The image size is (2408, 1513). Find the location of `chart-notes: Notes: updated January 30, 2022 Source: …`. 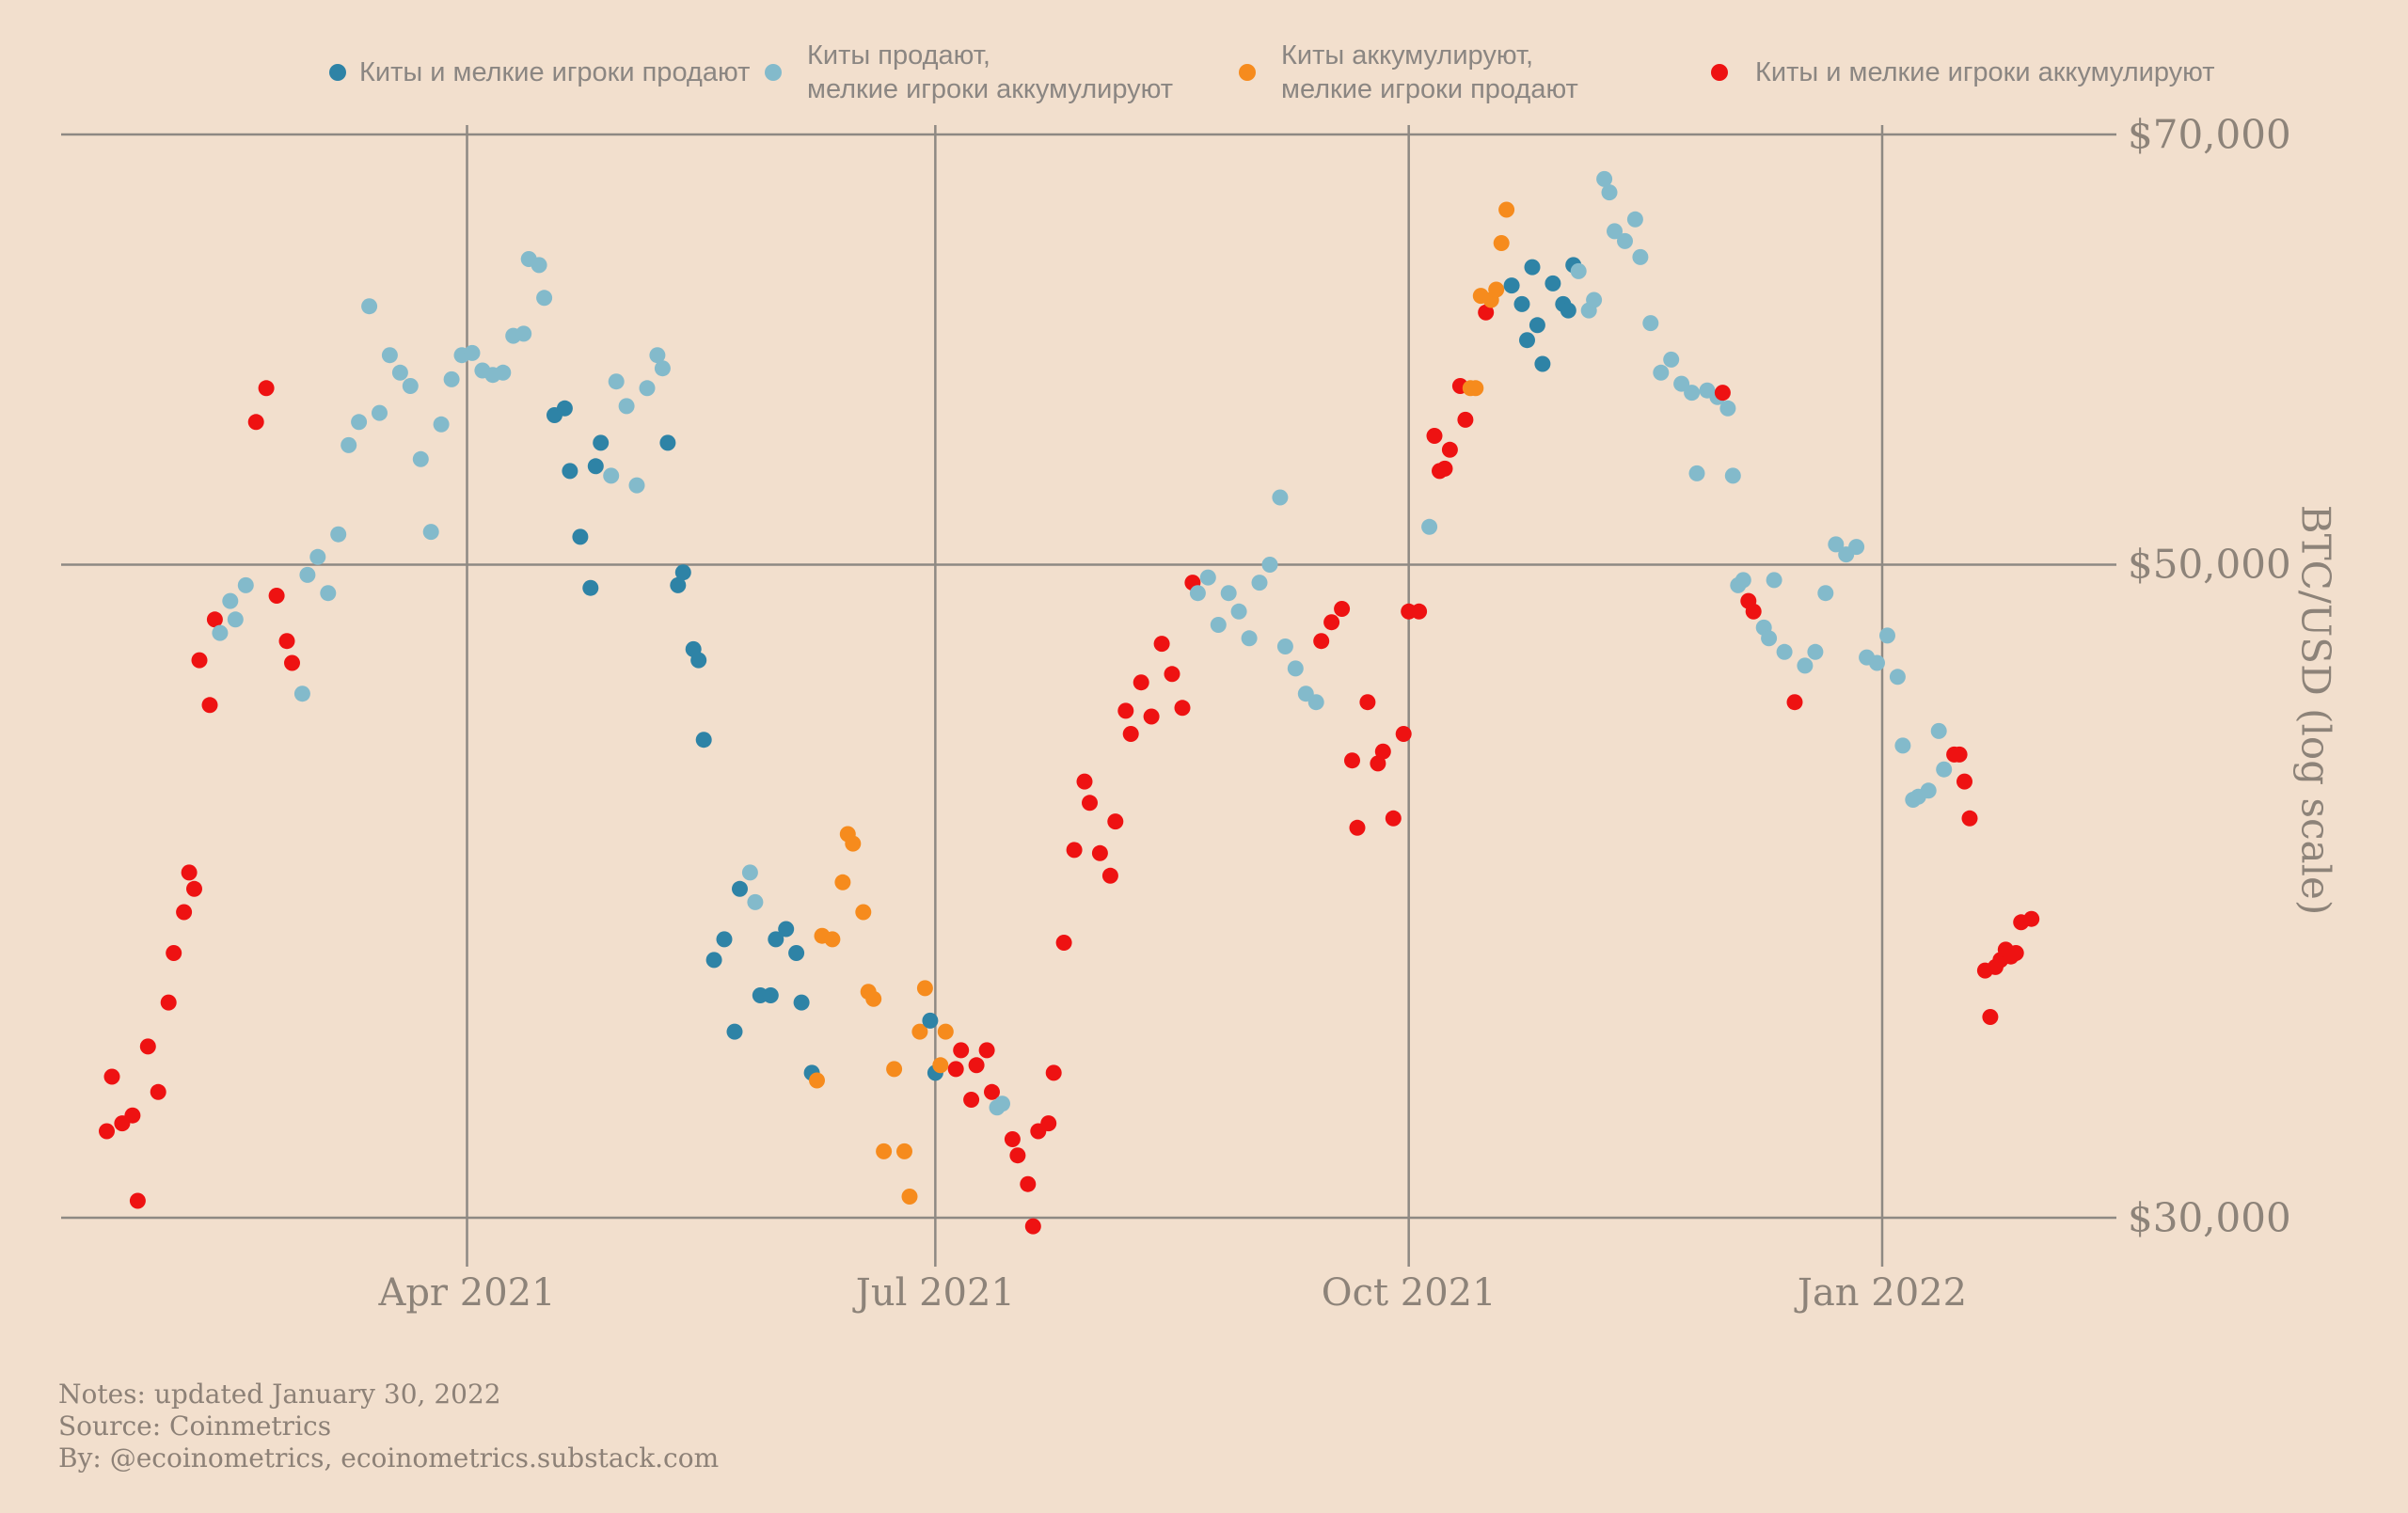

chart-notes: Notes: updated January 30, 2022 Source: … is located at coordinates (389, 1426).